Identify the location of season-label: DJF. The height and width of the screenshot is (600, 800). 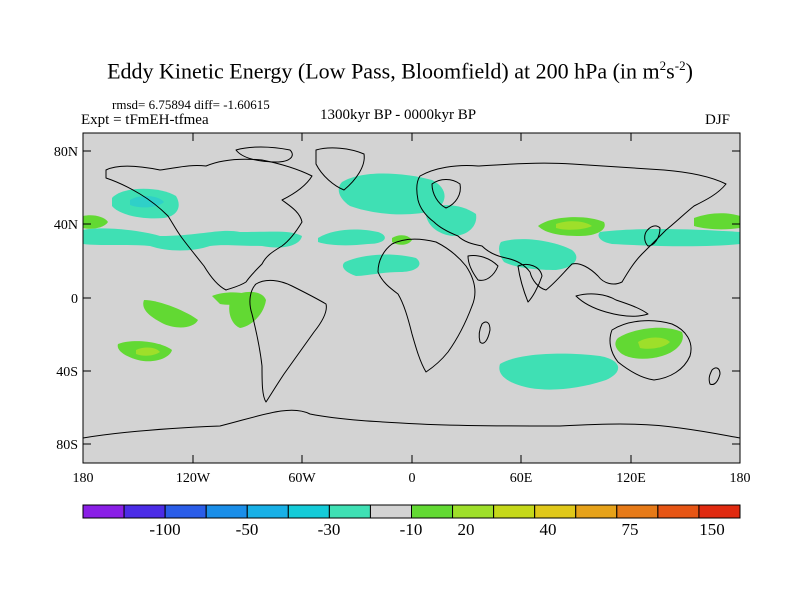
(718, 120).